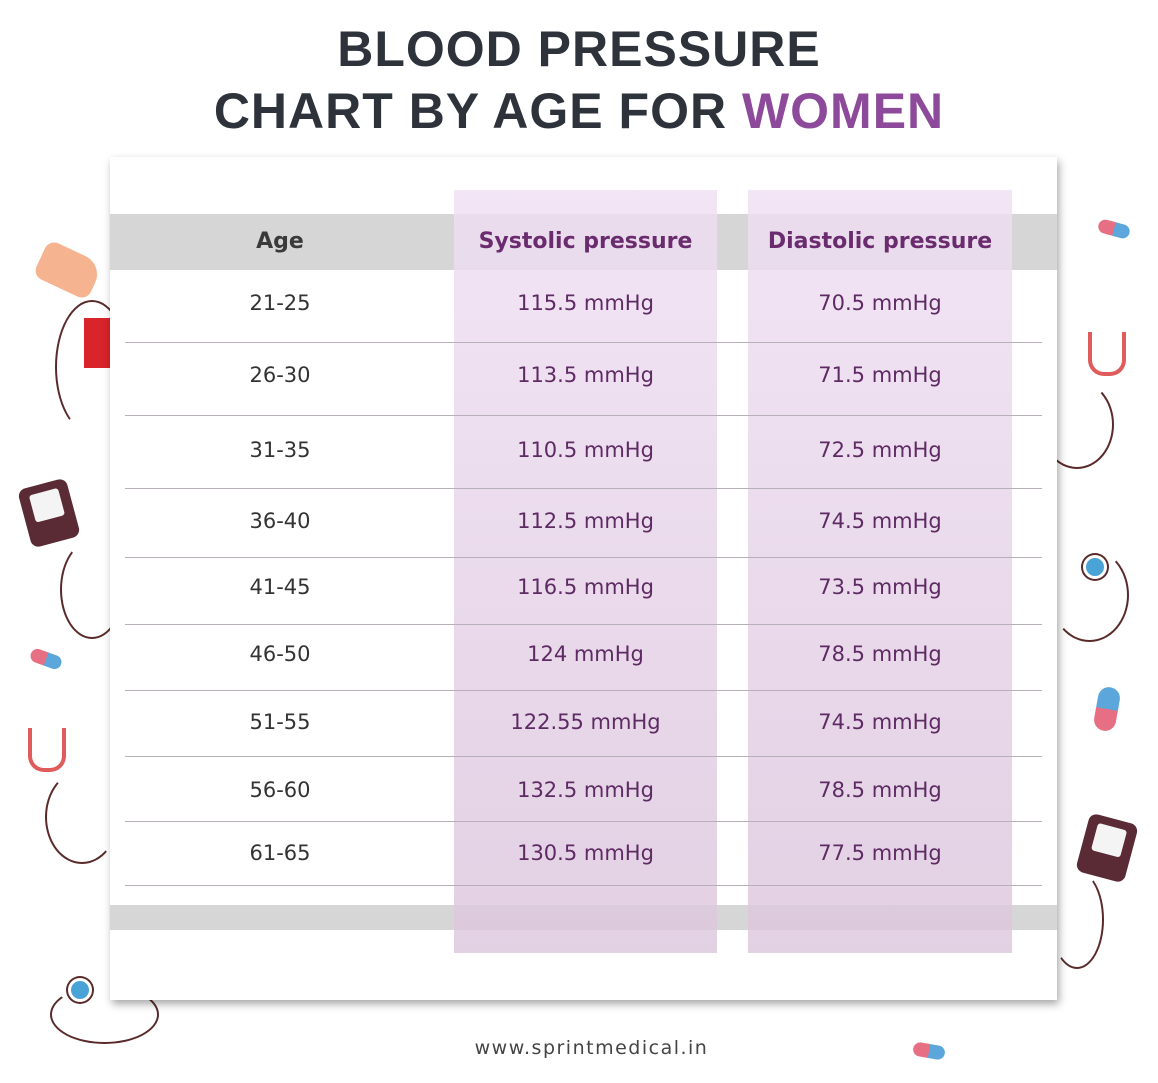  I want to click on cuff-tube, so click(92, 367).